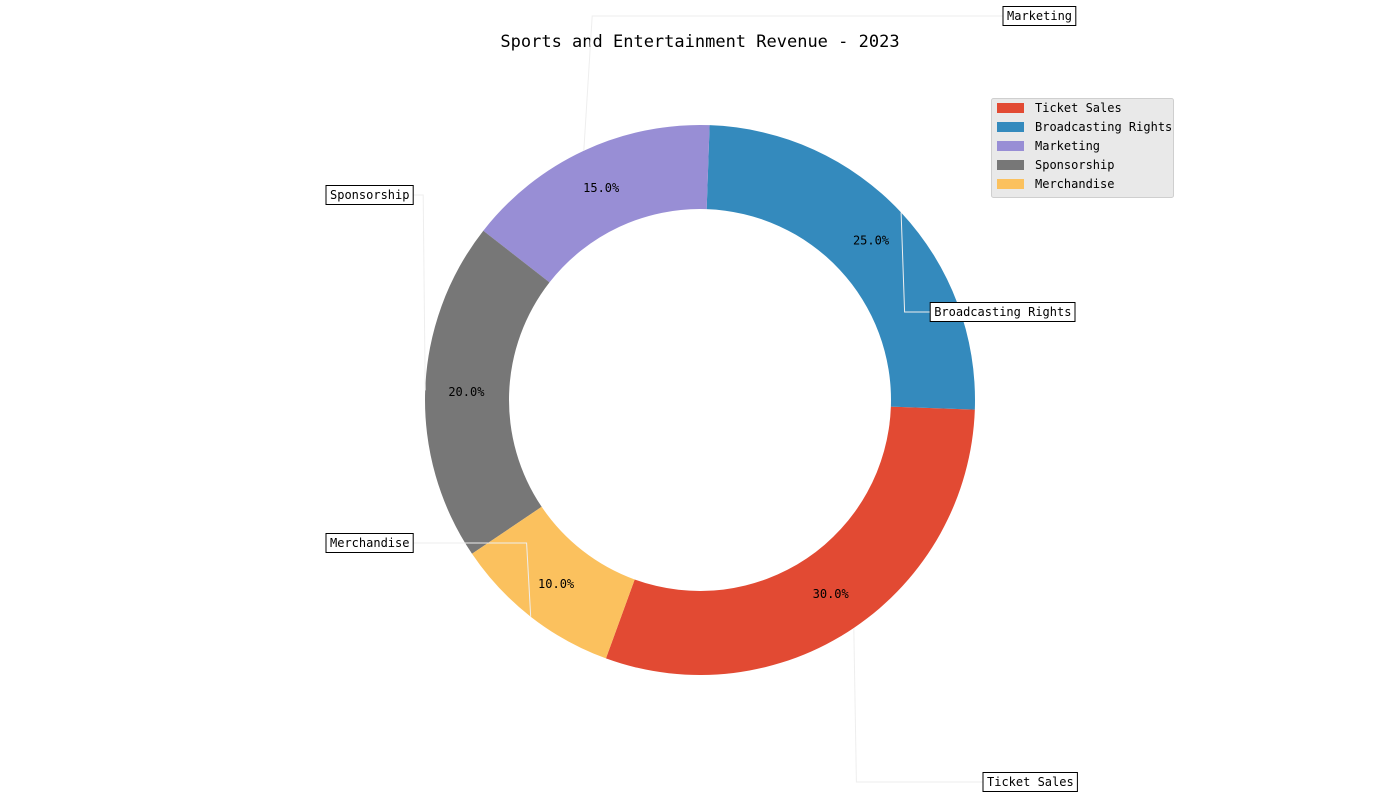 The height and width of the screenshot is (800, 1400). Describe the element at coordinates (1010, 184) in the screenshot. I see `legend-swatch-merchandise` at that location.